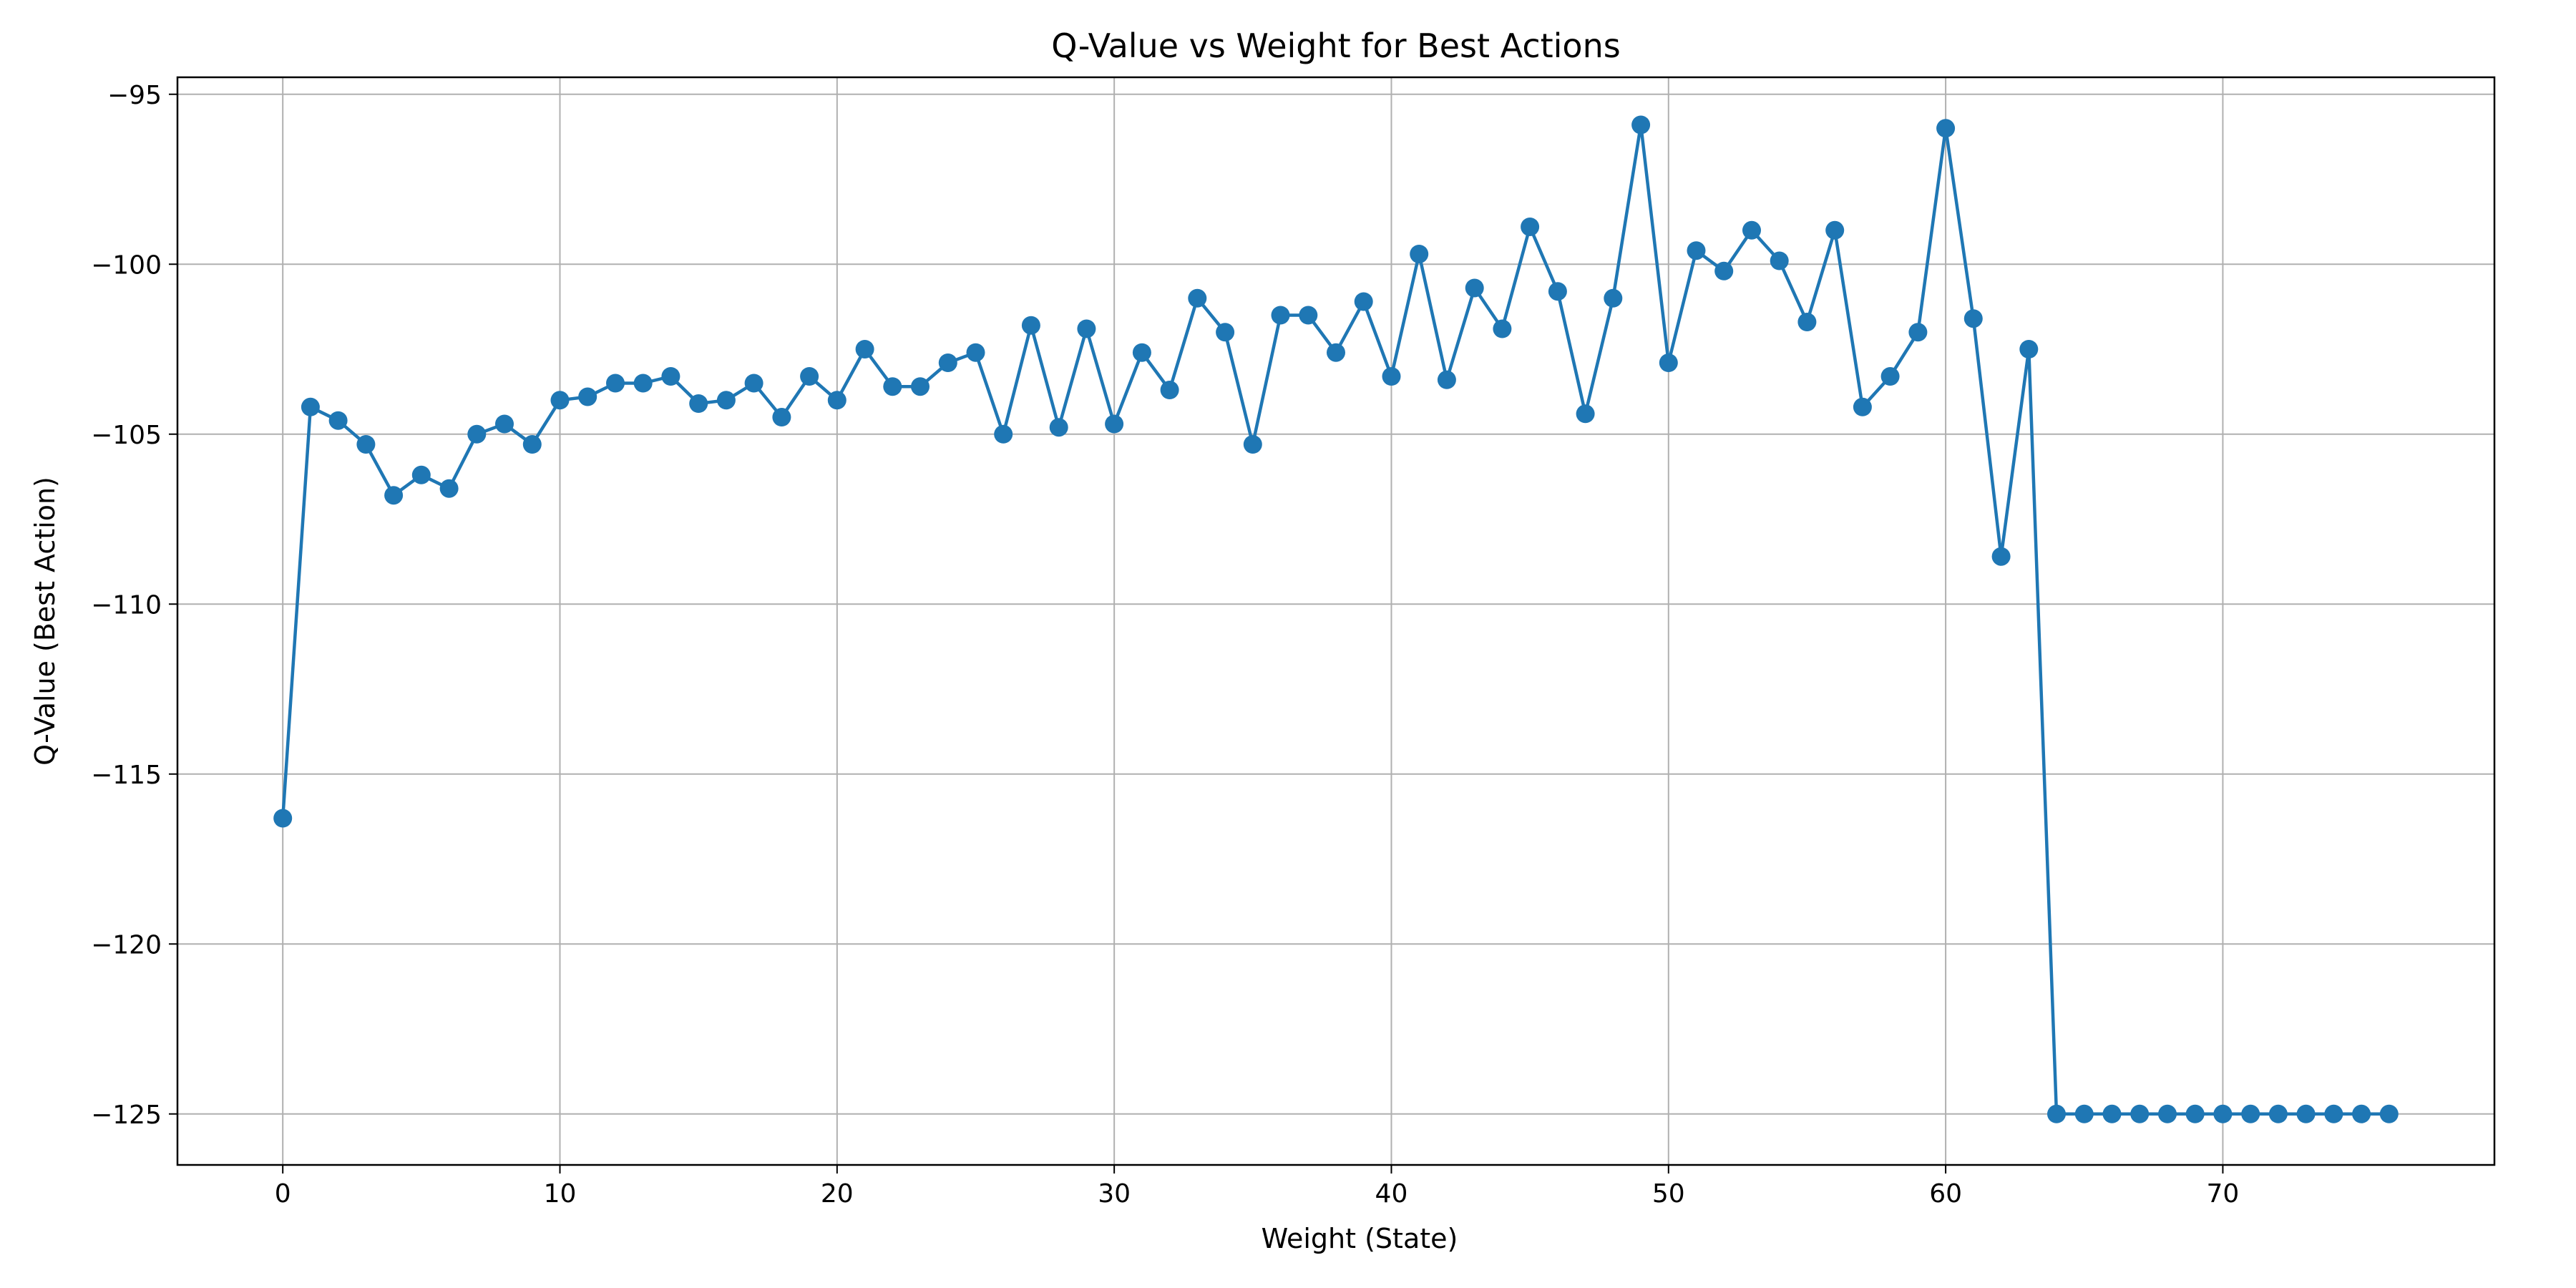  Describe the element at coordinates (134, 95) in the screenshot. I see `y-tick-label: −95` at that location.